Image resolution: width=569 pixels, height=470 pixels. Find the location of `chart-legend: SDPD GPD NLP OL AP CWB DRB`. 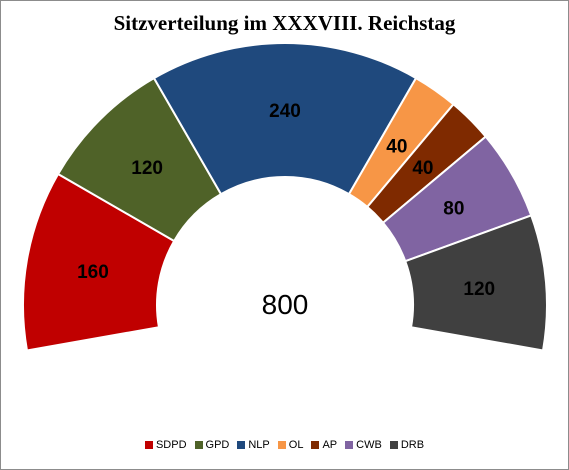

chart-legend: SDPD GPD NLP OL AP CWB DRB is located at coordinates (284, 445).